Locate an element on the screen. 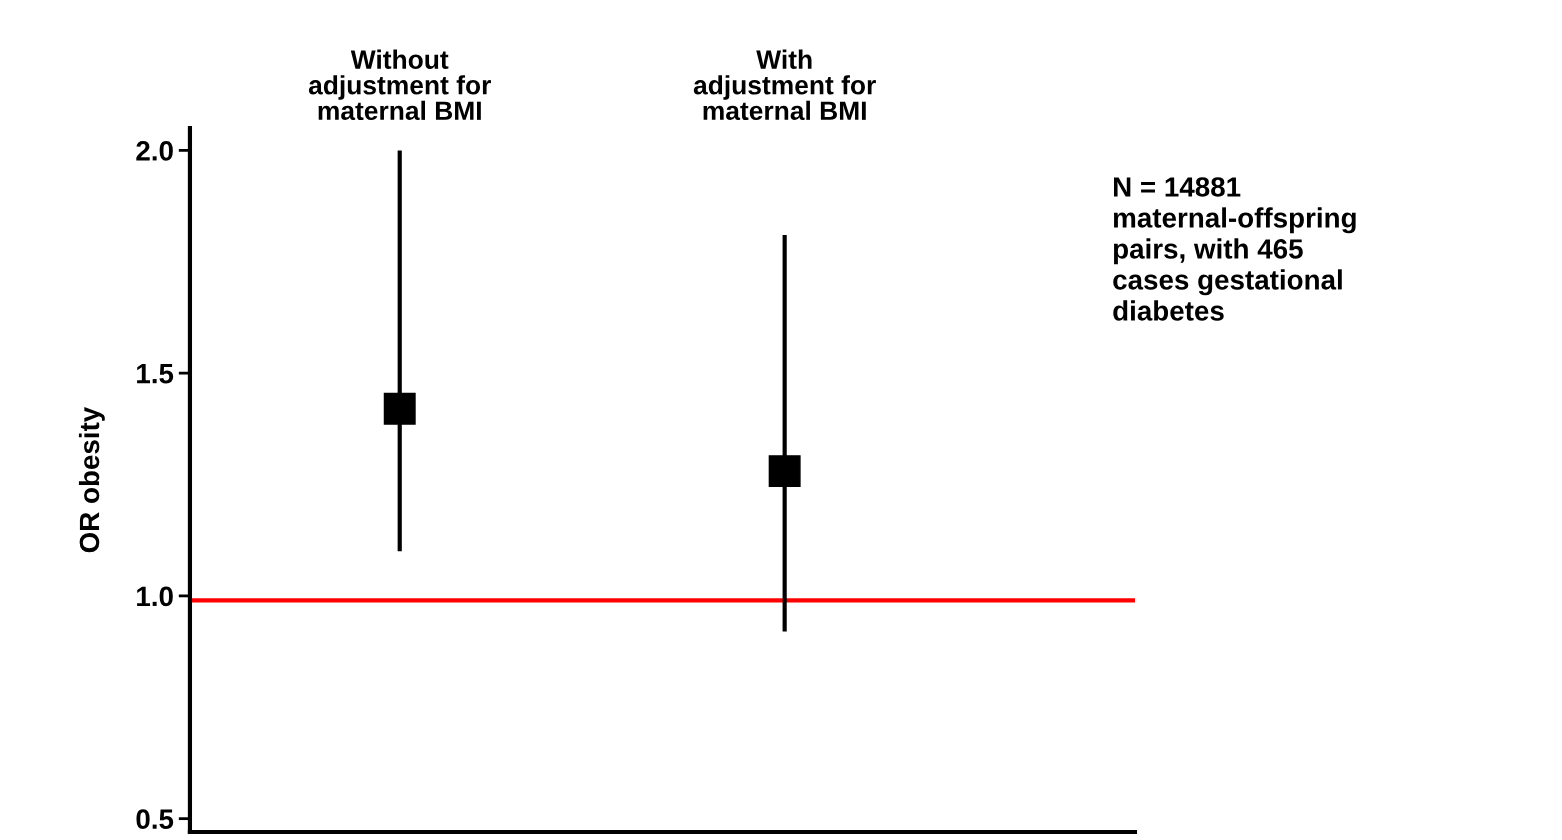 The width and height of the screenshot is (1562, 840). y-axis-title: OR obesity is located at coordinates (91, 479).